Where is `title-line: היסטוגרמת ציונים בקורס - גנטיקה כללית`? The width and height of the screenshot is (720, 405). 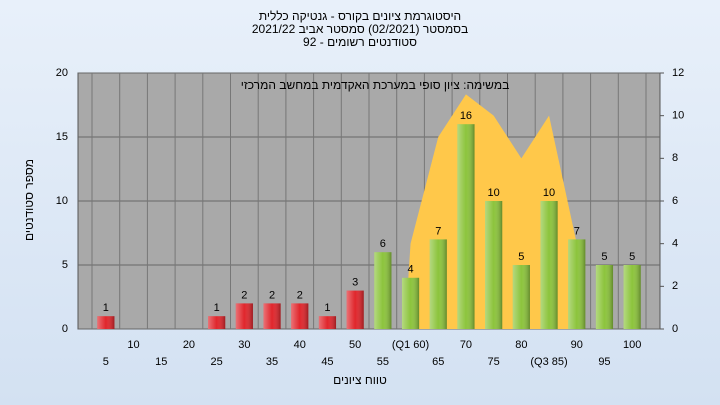 title-line: היסטוגרמת ציונים בקורס - גנטיקה כללית is located at coordinates (360, 16).